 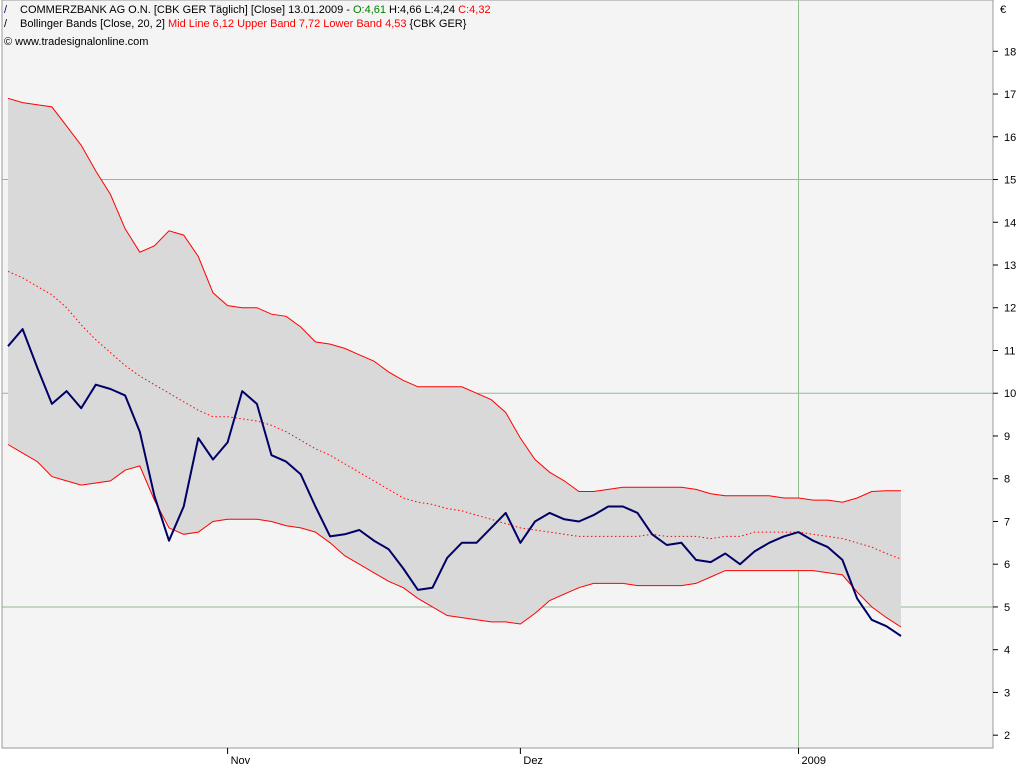 I want to click on x-tick-label: Nov, so click(x=241, y=761).